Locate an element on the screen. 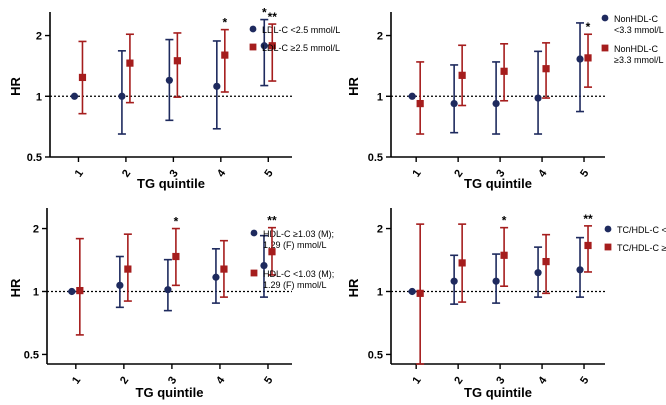 The height and width of the screenshot is (405, 666). legend-label-line: HDL-C ≥1.03 (M); is located at coordinates (298, 234).